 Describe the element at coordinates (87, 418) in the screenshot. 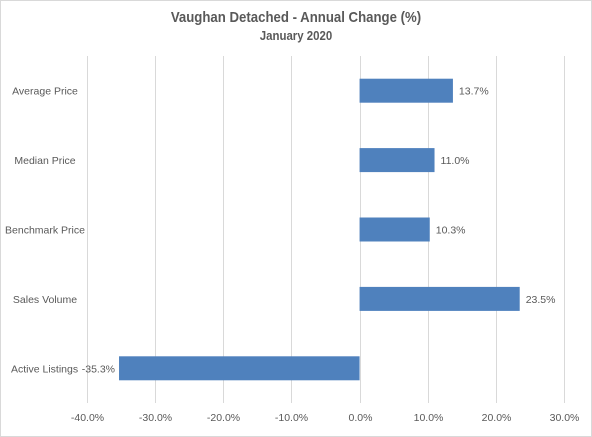

I see `x-tick-label: -40.0%` at that location.